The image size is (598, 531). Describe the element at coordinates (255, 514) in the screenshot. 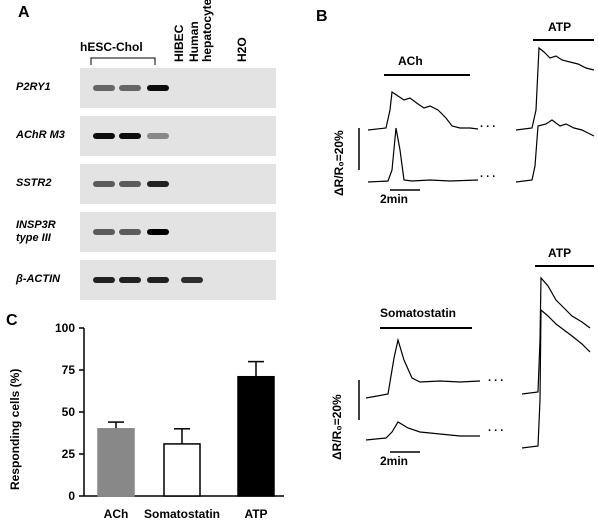

I see `category-label: ATP` at that location.